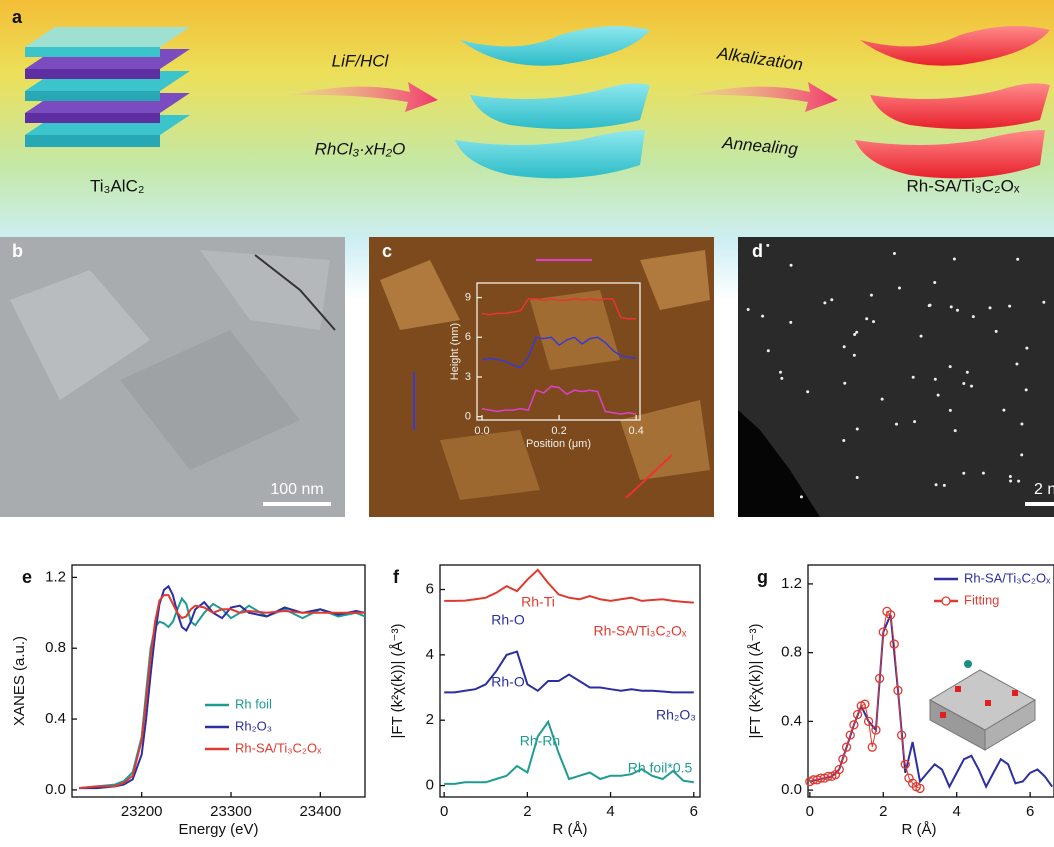 This screenshot has width=1054, height=847. What do you see at coordinates (253, 703) in the screenshot?
I see `legend-label: Rh foil` at bounding box center [253, 703].